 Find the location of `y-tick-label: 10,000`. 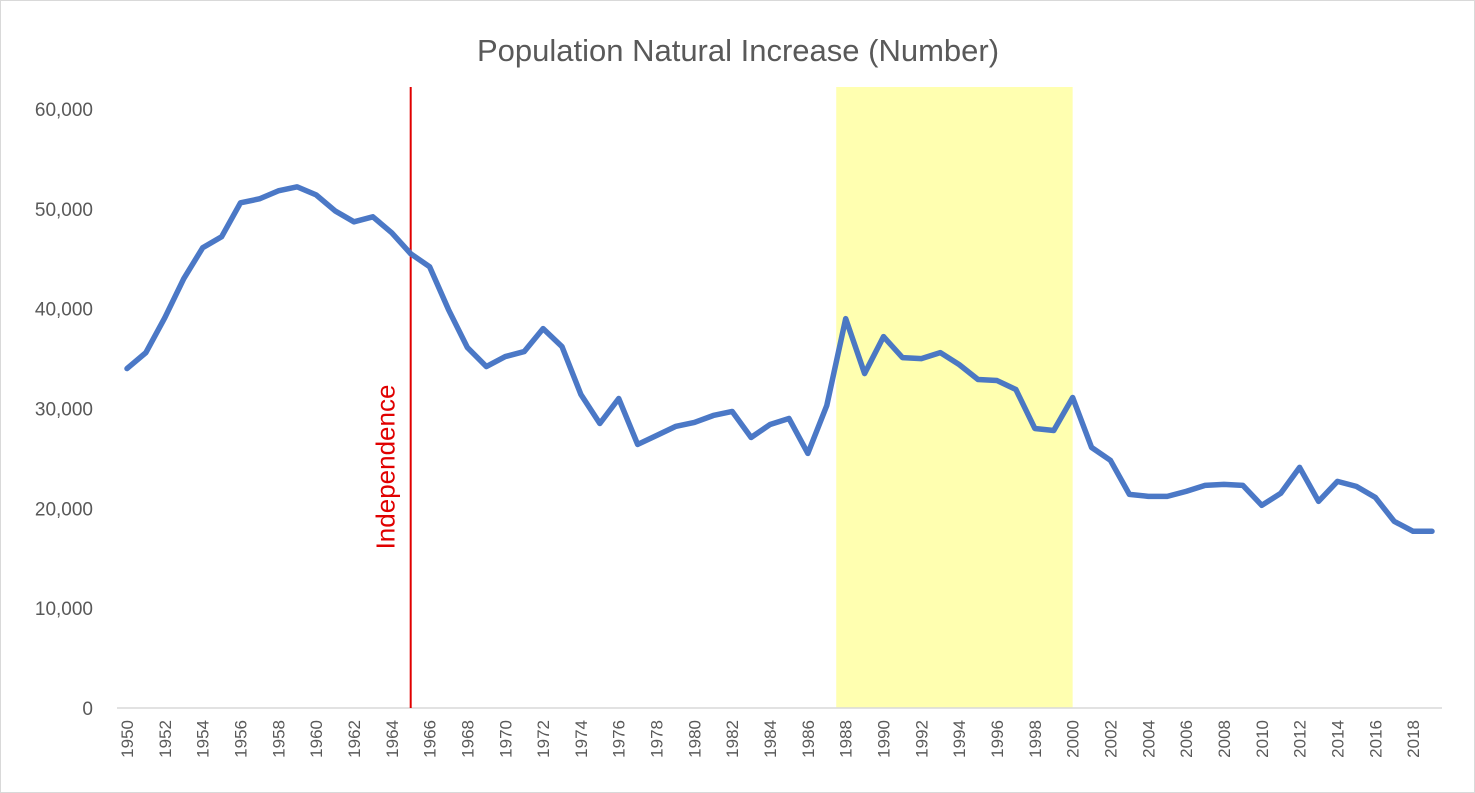

y-tick-label: 10,000 is located at coordinates (64, 609).